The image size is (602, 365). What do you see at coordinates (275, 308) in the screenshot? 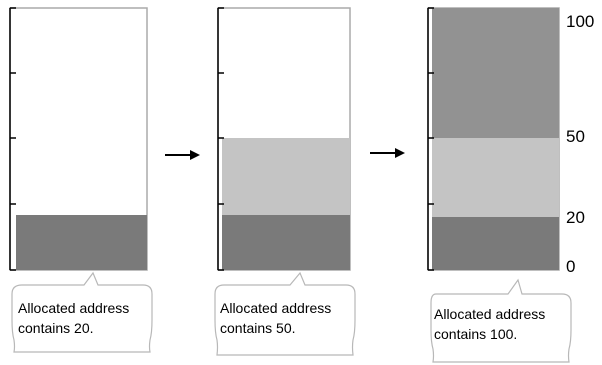
I see `callout-2-line-1: Allocated address` at bounding box center [275, 308].